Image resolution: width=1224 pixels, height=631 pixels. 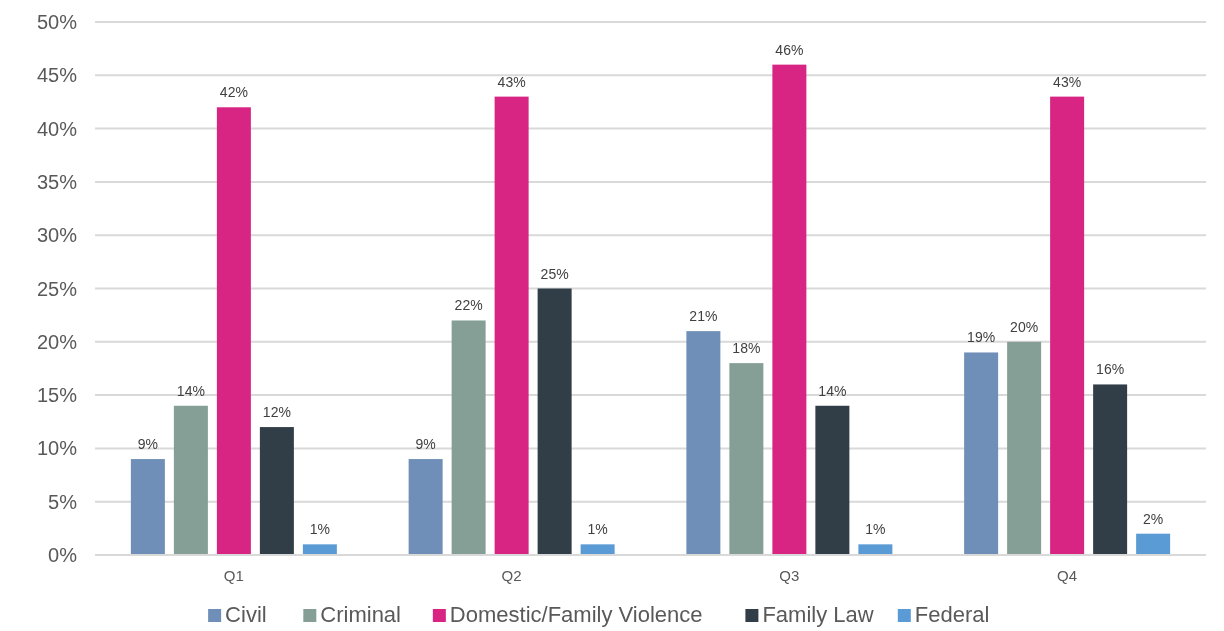 What do you see at coordinates (57, 288) in the screenshot?
I see `y-tick-label: 25%` at bounding box center [57, 288].